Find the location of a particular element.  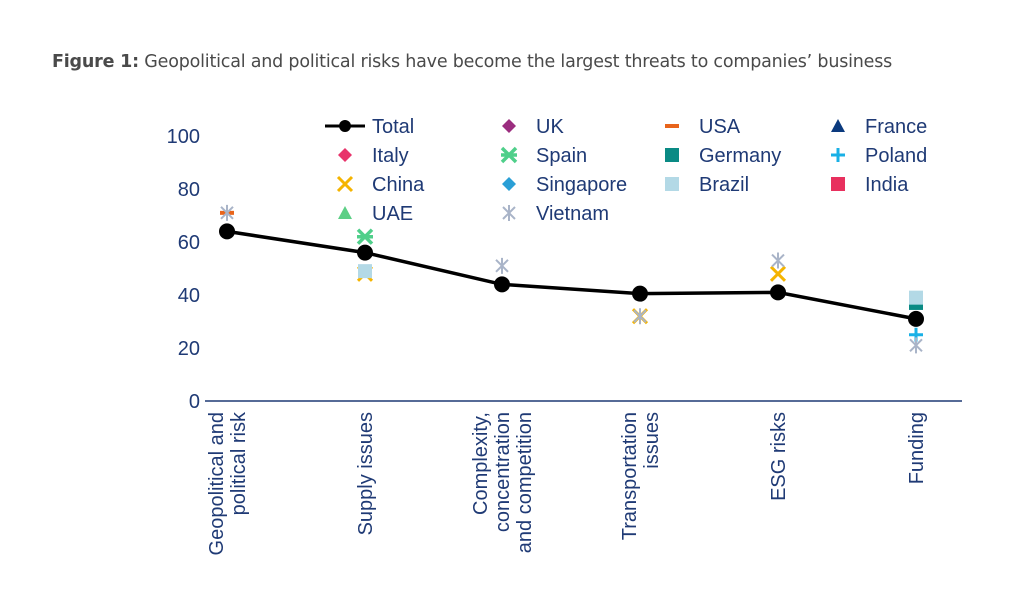

svg-text: Funding is located at coordinates (917, 448).